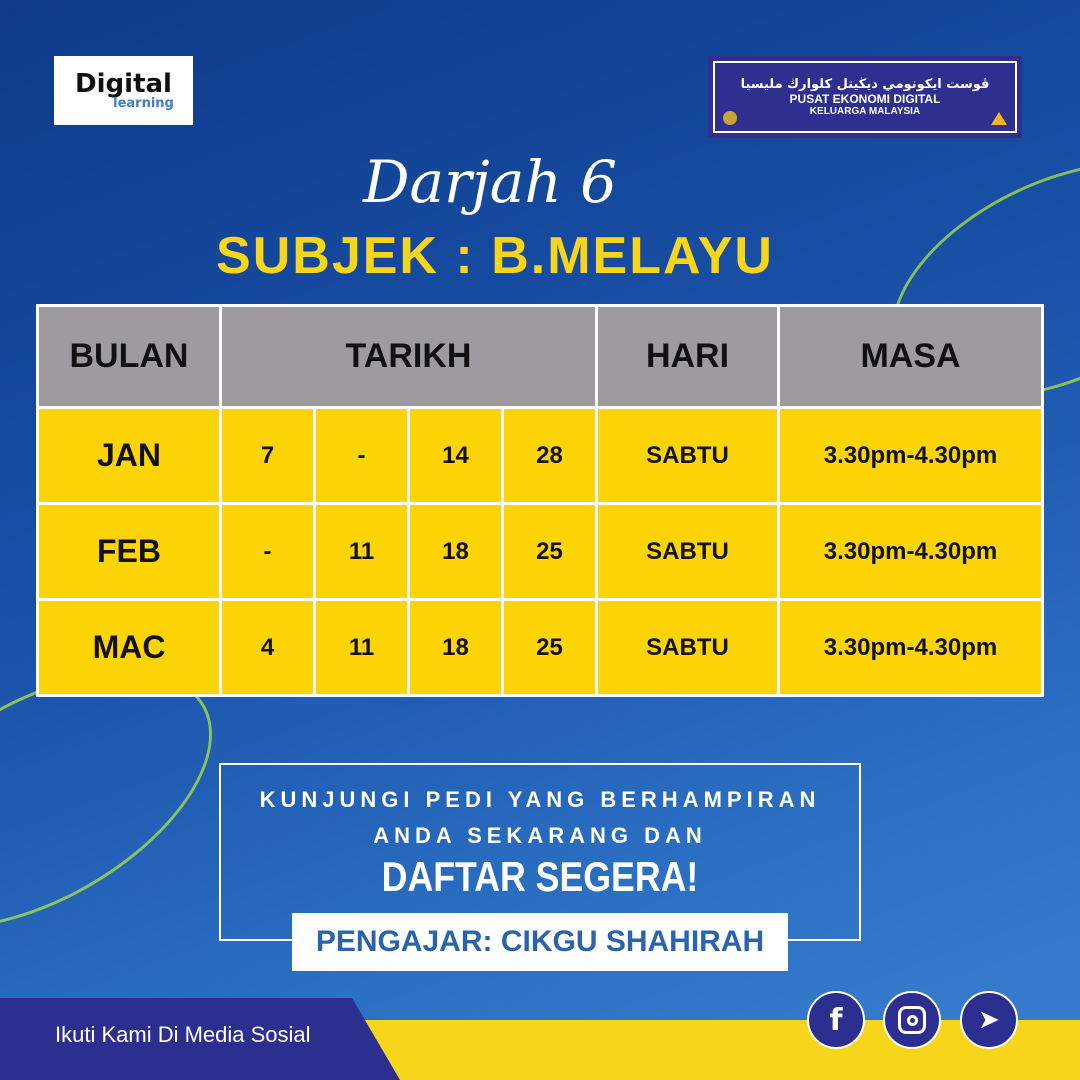 Image resolution: width=1080 pixels, height=1080 pixels. What do you see at coordinates (540, 647) in the screenshot?
I see `table-row: MAC 4 11 18 25 SABTU 3.30pm-4.30pm` at bounding box center [540, 647].